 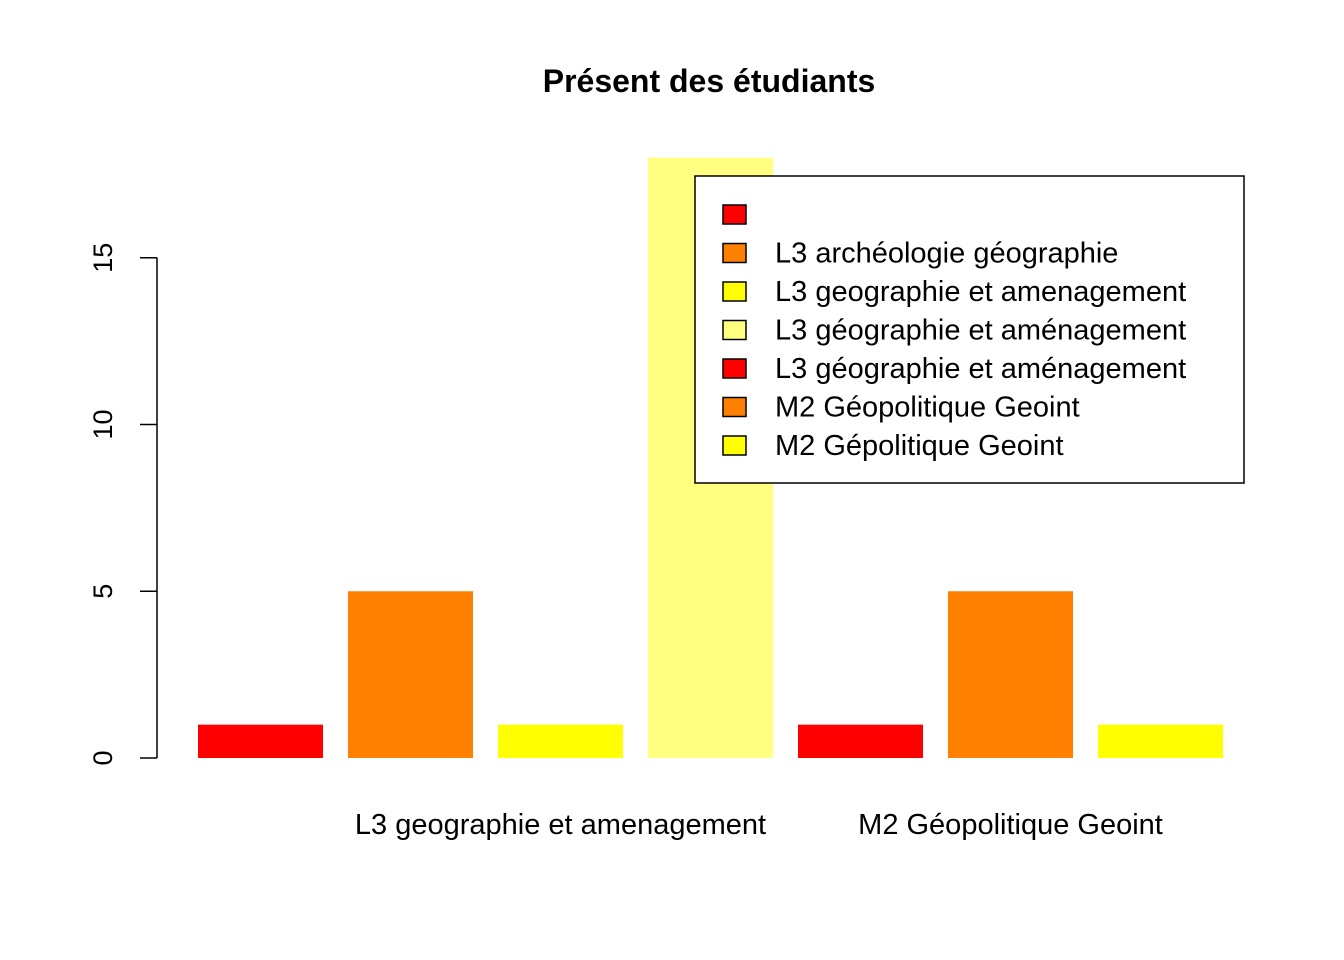 What do you see at coordinates (103, 757) in the screenshot?
I see `y-tick-label: 0` at bounding box center [103, 757].